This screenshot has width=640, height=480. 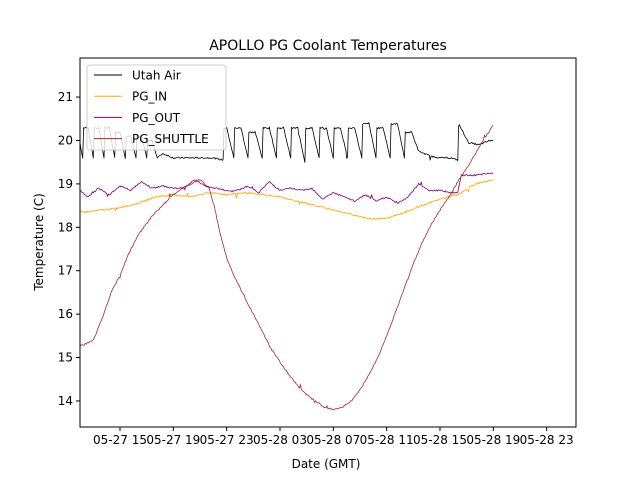 I want to click on legend: Utah Air PG_IN PG_OUT PG_SHUTTLE, so click(x=156, y=107).